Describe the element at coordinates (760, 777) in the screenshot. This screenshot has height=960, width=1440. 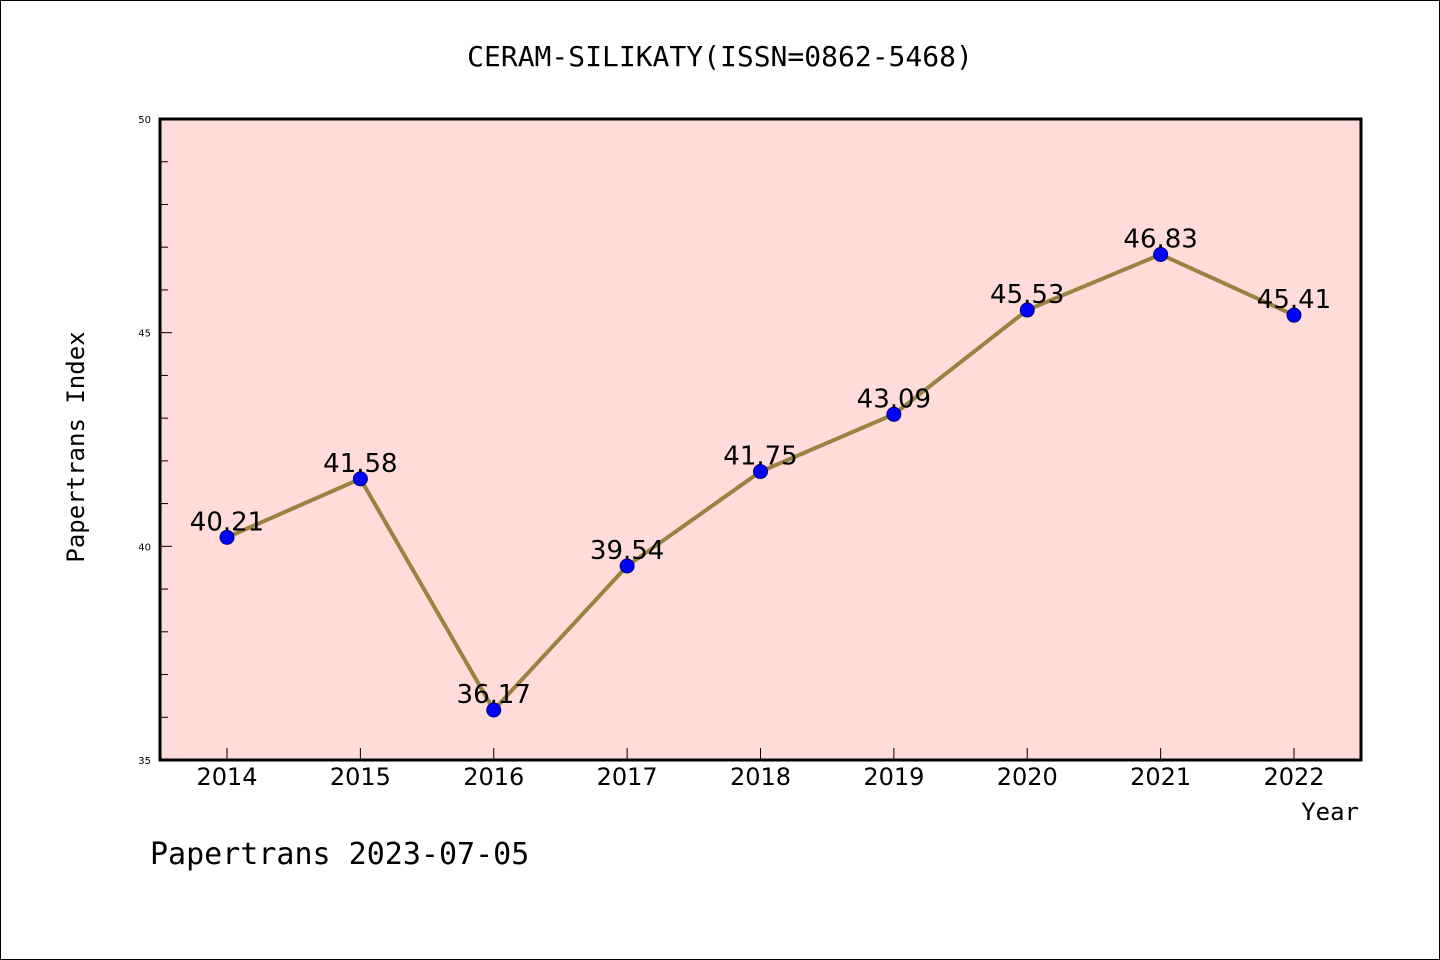
I see `x-tick-label: 2018` at that location.